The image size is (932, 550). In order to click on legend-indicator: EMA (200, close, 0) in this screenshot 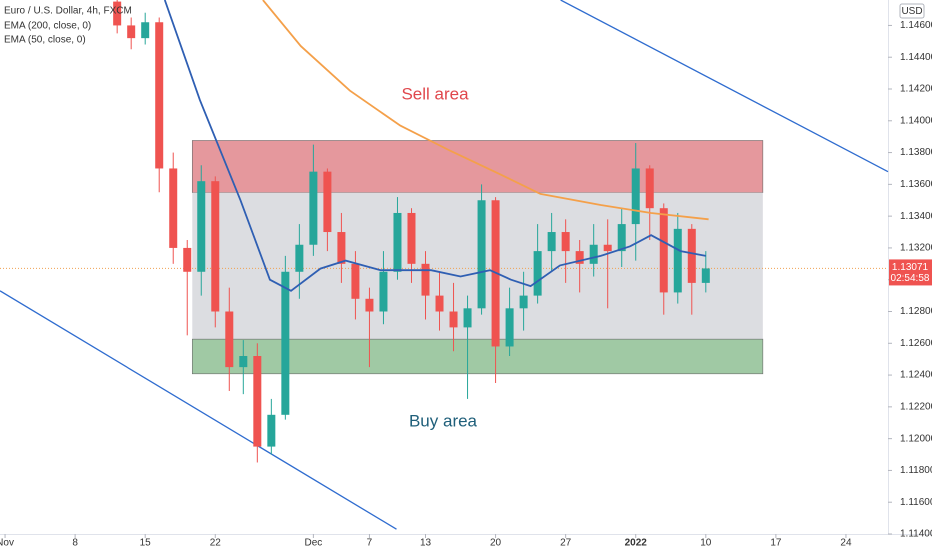, I will do `click(47, 26)`.